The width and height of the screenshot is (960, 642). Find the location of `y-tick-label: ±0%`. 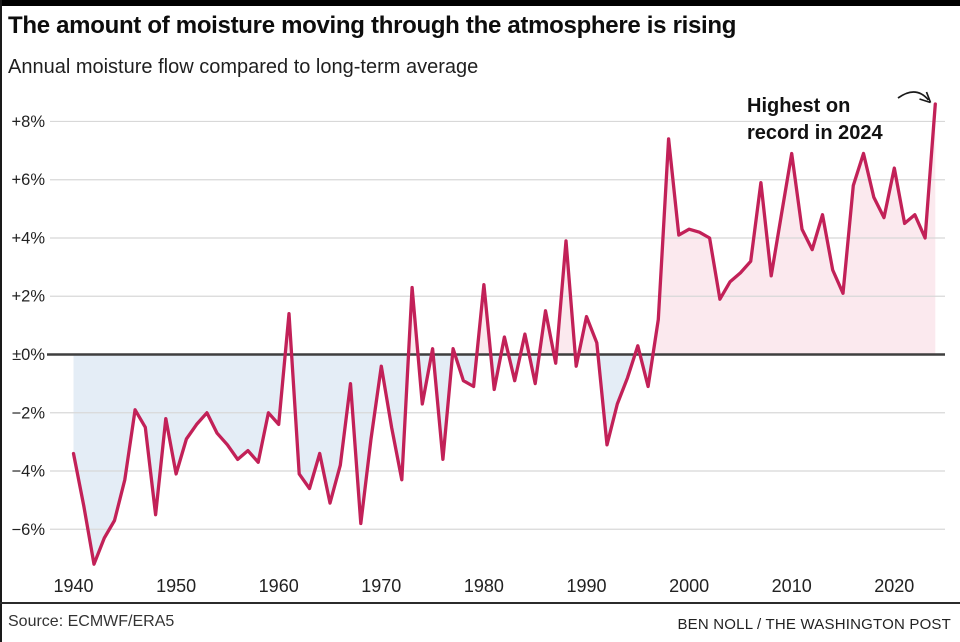

y-tick-label: ±0% is located at coordinates (28, 355).